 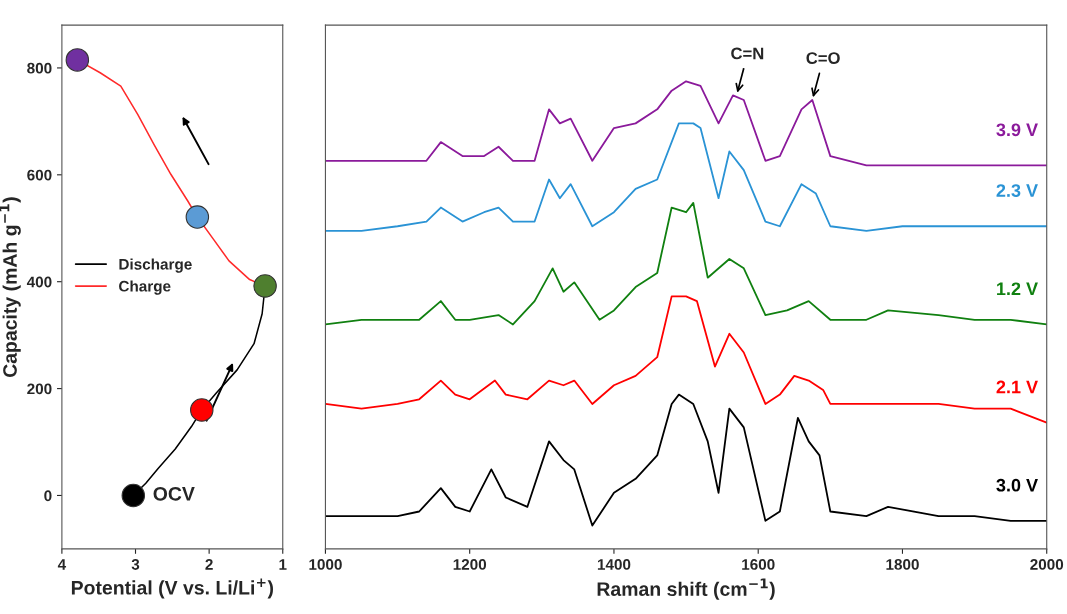 I want to click on series-label: 3.0 V, so click(x=1017, y=485).